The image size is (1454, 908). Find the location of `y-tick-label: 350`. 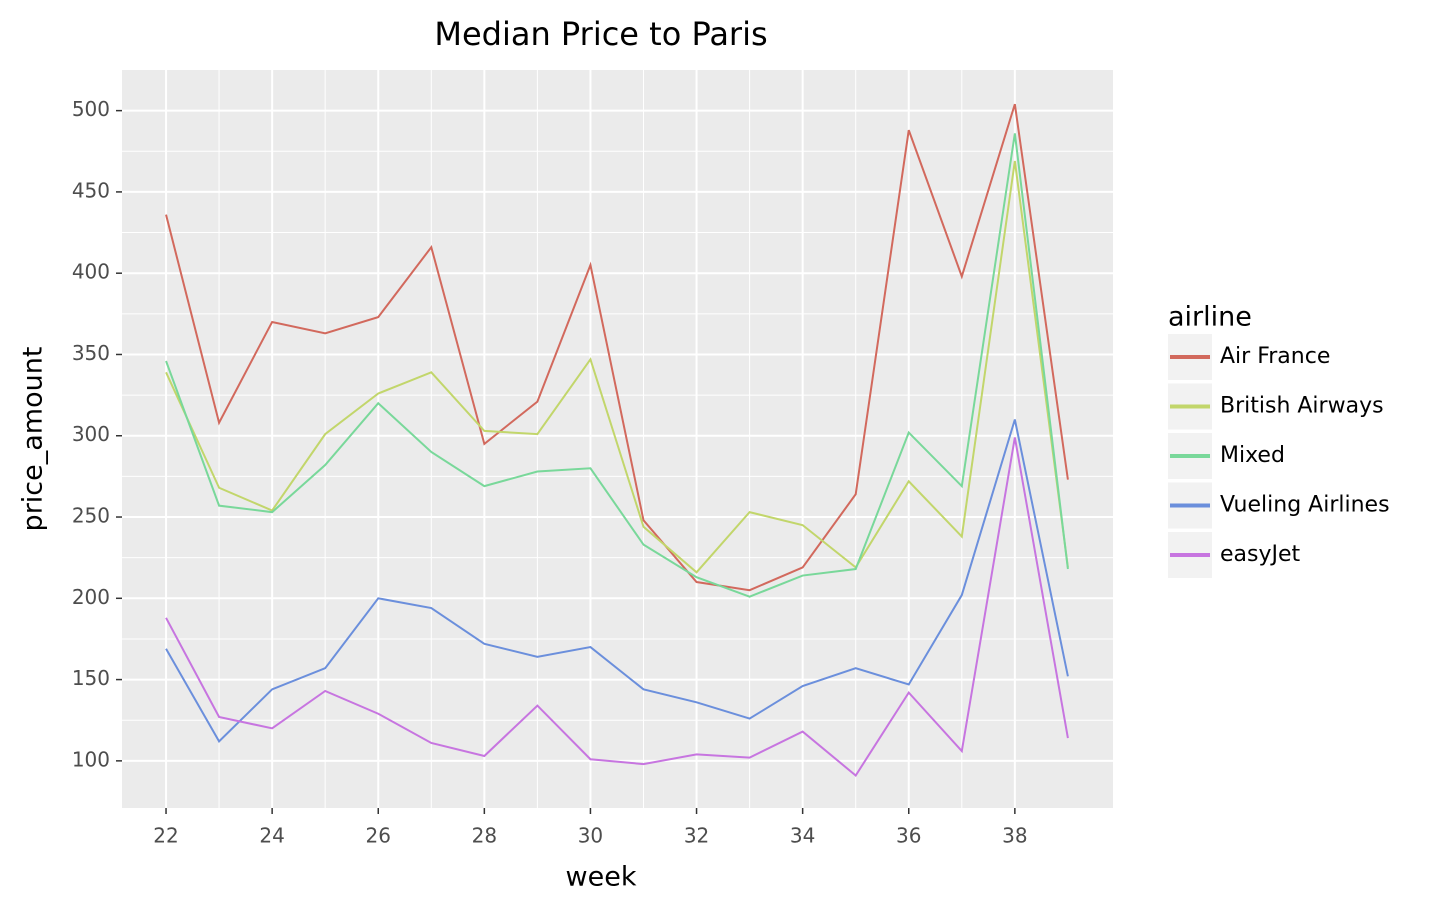

y-tick-label: 350 is located at coordinates (91, 353).